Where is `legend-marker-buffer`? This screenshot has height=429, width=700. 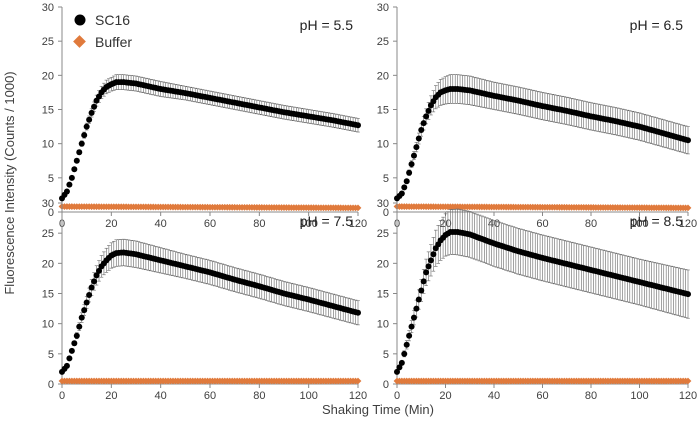 legend-marker-buffer is located at coordinates (79, 41).